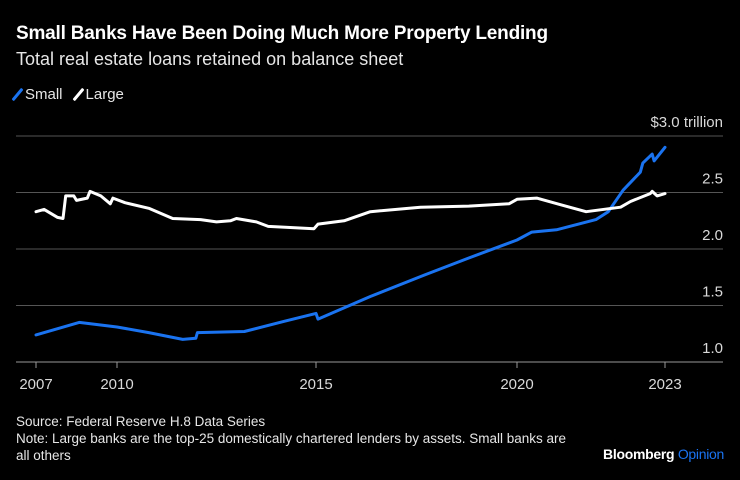 The image size is (740, 480). What do you see at coordinates (67, 94) in the screenshot?
I see `legend: Small Large` at bounding box center [67, 94].